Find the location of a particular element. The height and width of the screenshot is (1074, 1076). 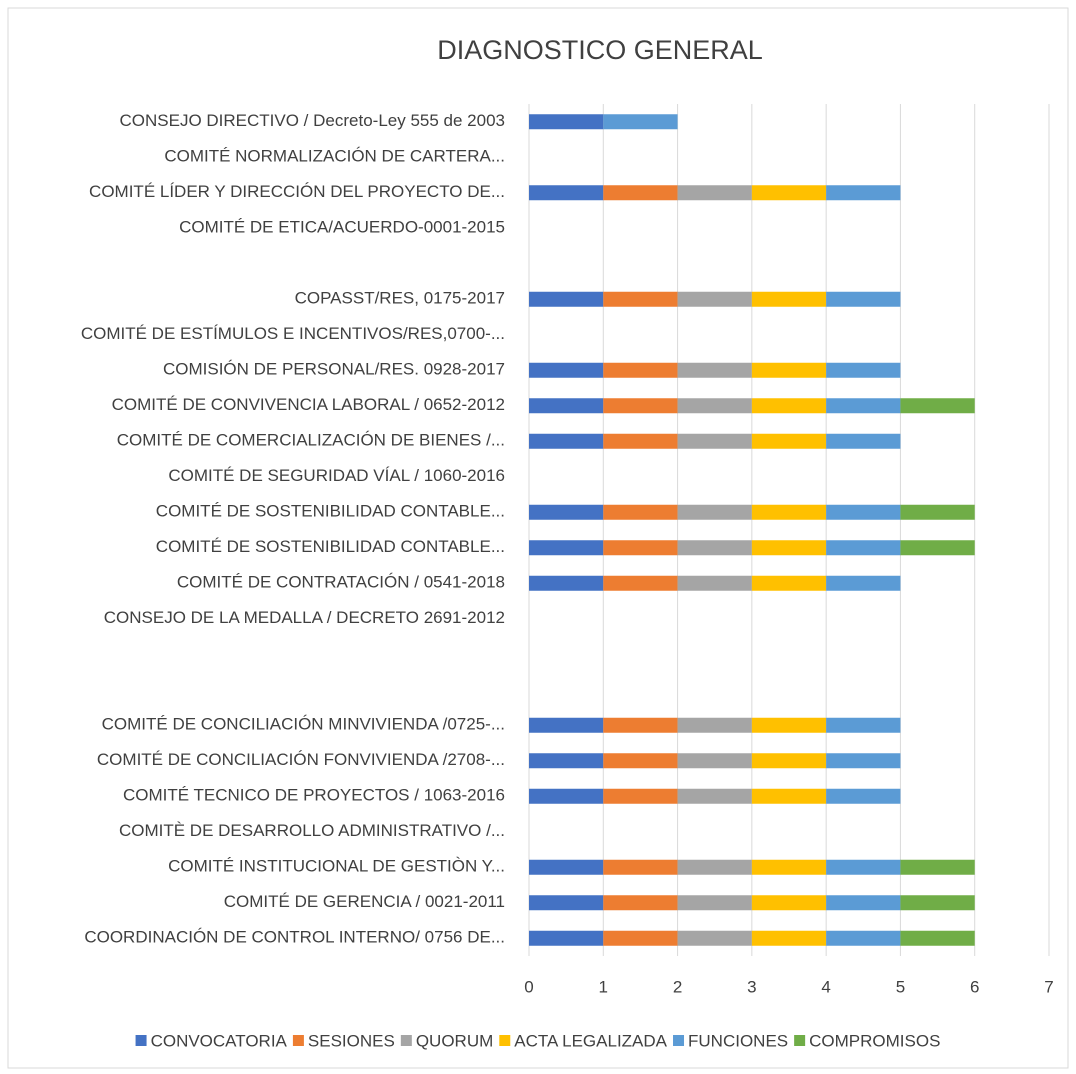

x-tick-label: 0 is located at coordinates (528, 986).